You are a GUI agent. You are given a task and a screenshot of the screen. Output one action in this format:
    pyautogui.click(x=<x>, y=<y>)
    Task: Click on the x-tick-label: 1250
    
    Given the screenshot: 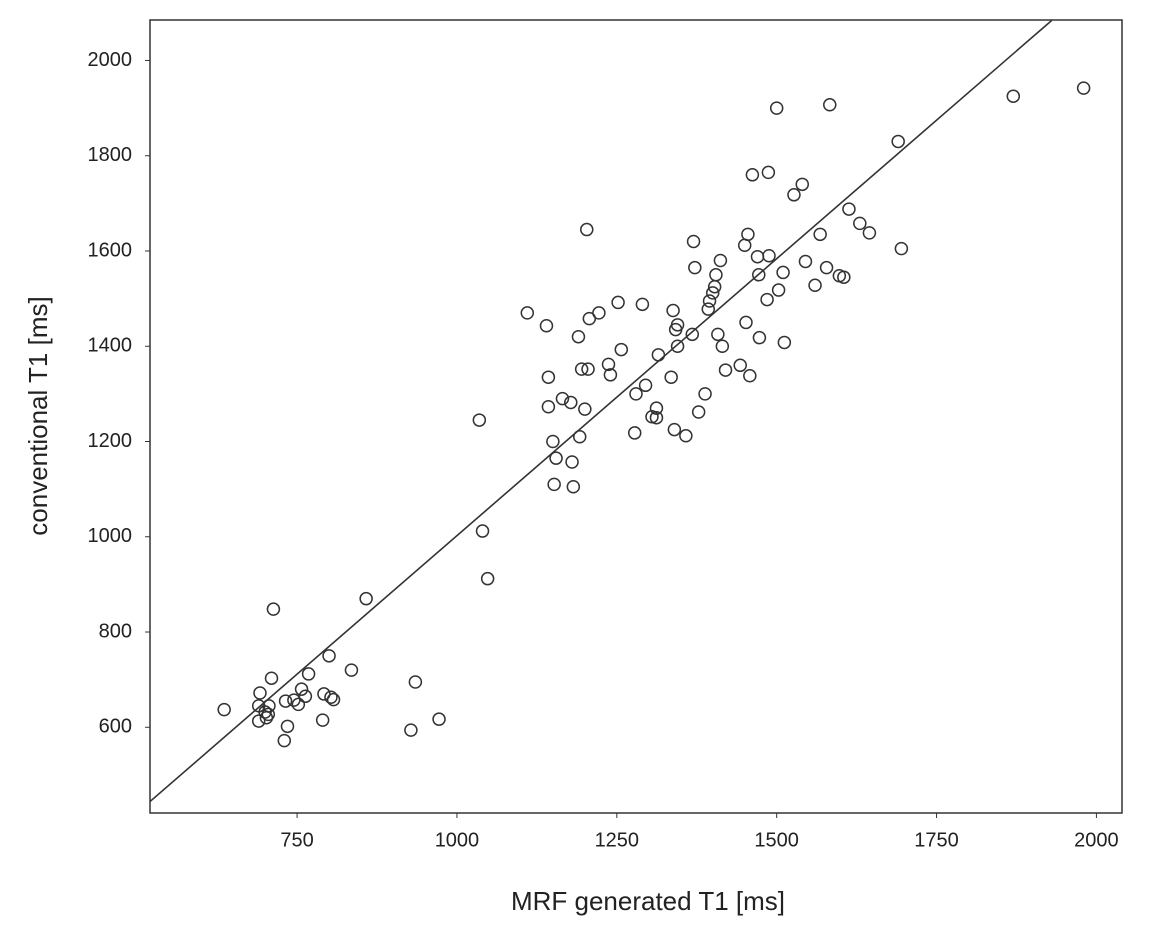 What is the action you would take?
    pyautogui.click(x=617, y=840)
    